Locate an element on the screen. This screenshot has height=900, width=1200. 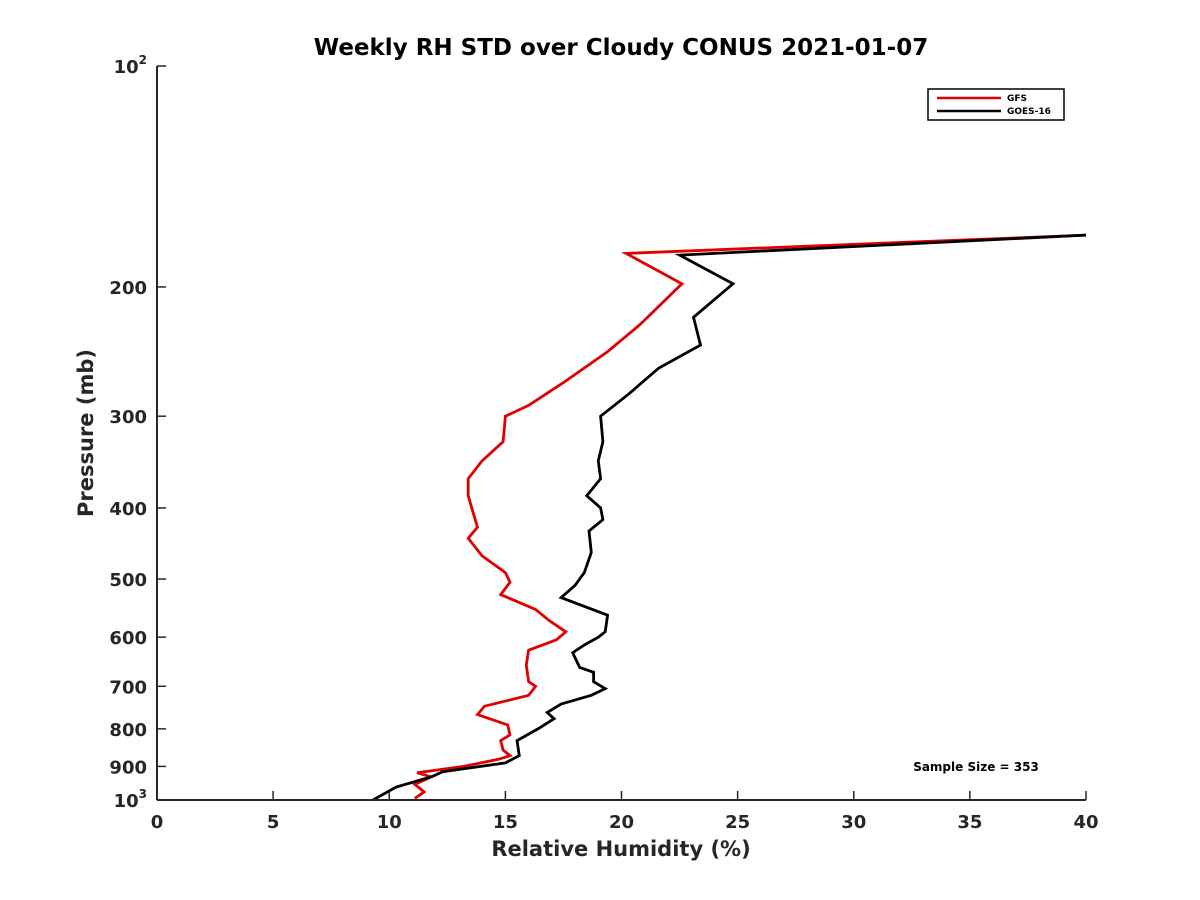
sample-size-annotation: Sample Size = 353 is located at coordinates (976, 767).